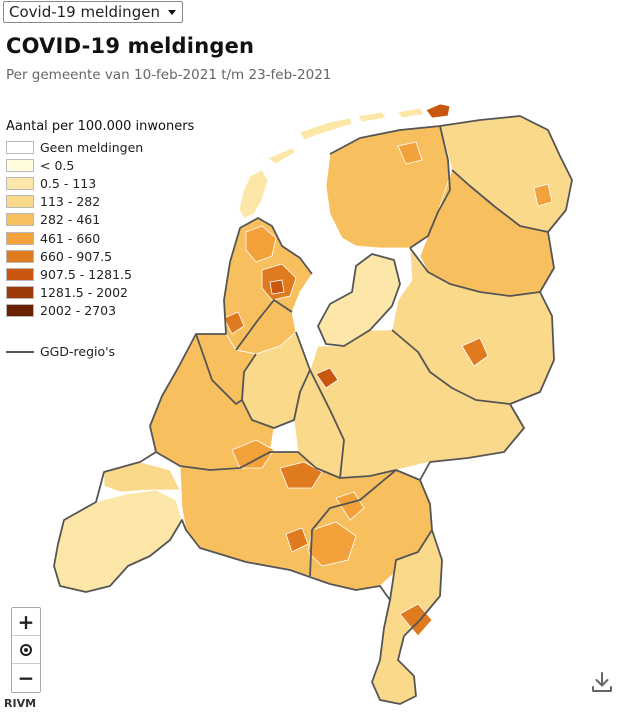 Image resolution: width=624 pixels, height=720 pixels. What do you see at coordinates (57, 165) in the screenshot?
I see `legend-label: < 0.5` at bounding box center [57, 165].